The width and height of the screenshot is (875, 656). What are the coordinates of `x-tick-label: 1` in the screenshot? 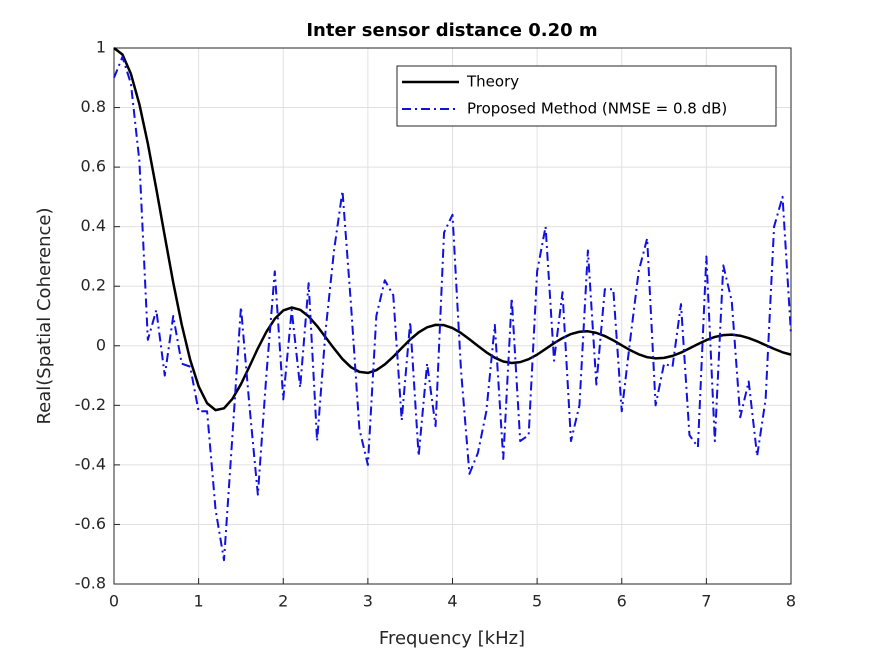 It's located at (199, 601).